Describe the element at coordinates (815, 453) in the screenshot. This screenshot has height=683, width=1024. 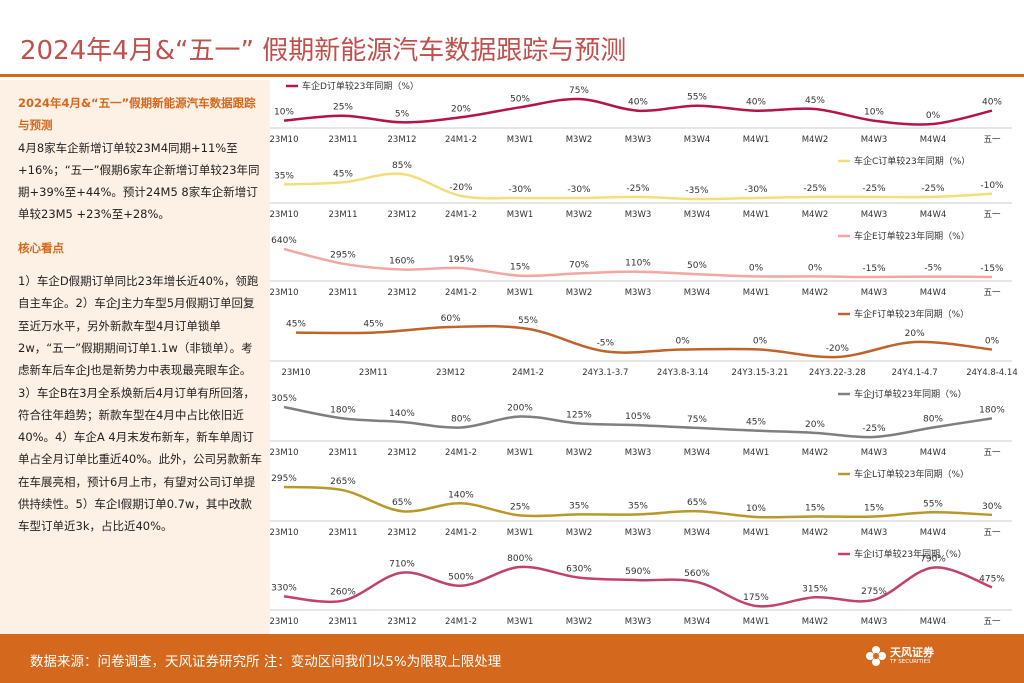
I see `chart-5-tick-label: M4W2` at that location.